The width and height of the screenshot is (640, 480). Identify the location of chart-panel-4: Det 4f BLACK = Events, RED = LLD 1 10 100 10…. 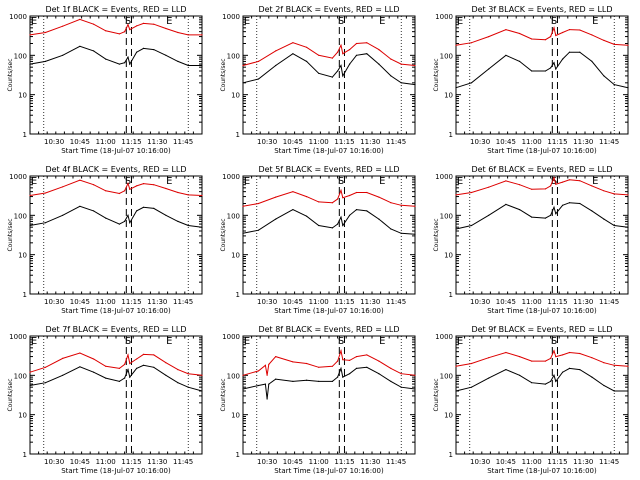
(105, 240).